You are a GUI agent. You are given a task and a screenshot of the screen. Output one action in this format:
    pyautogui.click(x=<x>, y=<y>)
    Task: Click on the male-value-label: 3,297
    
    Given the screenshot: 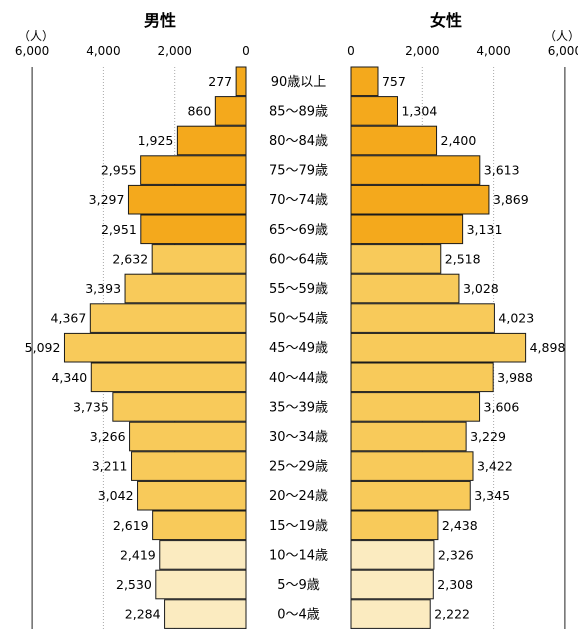 What is the action you would take?
    pyautogui.click(x=107, y=199)
    